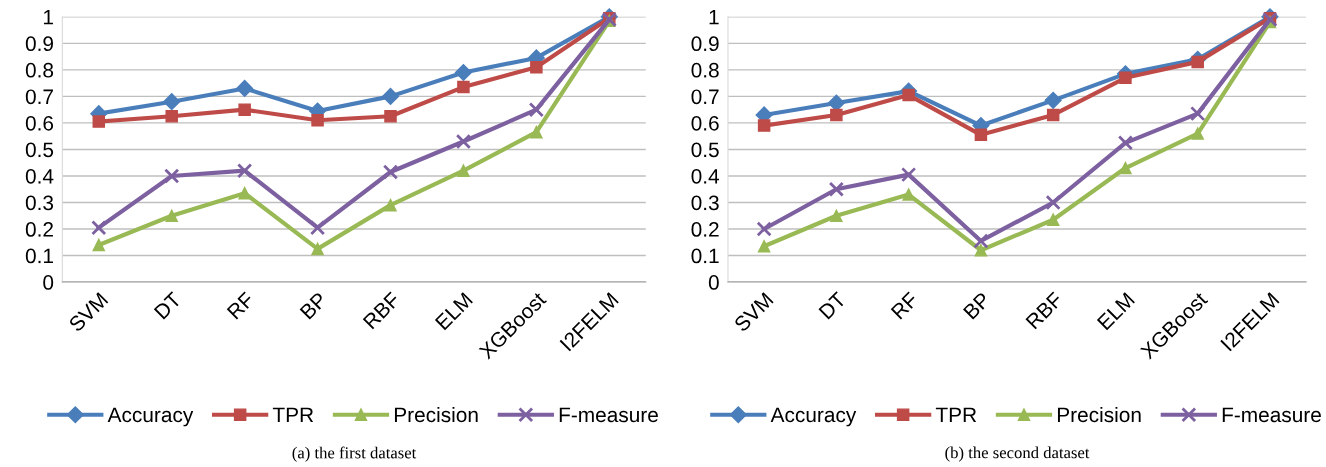 Image resolution: width=1326 pixels, height=467 pixels. I want to click on text: (b) the second dataset, so click(1017, 454).